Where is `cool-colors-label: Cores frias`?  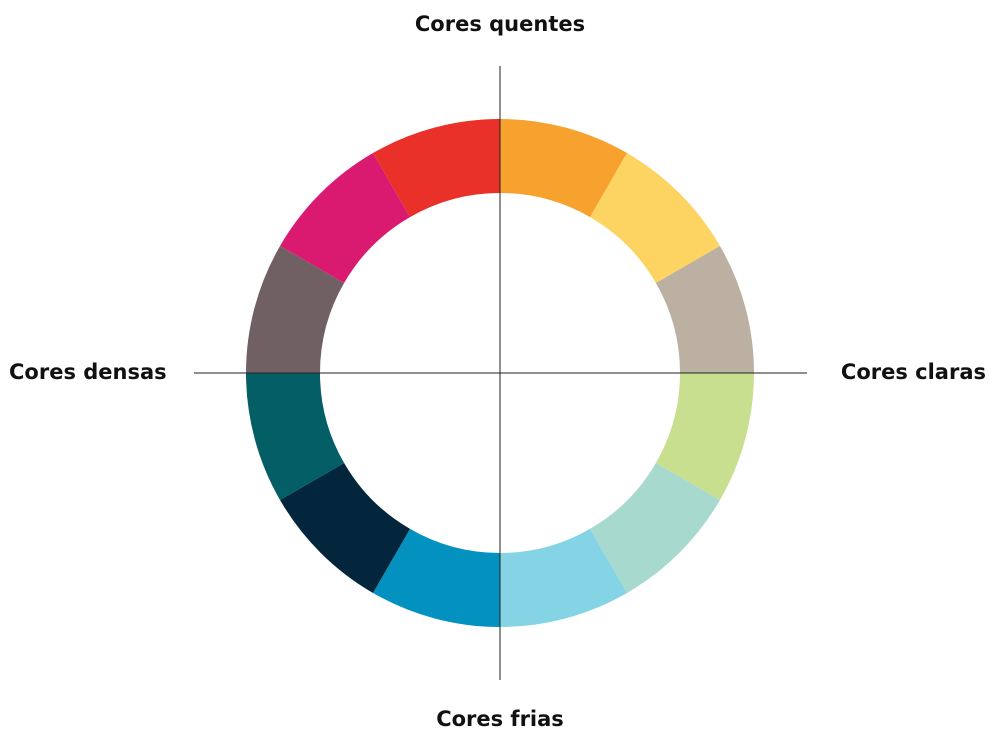
cool-colors-label: Cores frias is located at coordinates (500, 719).